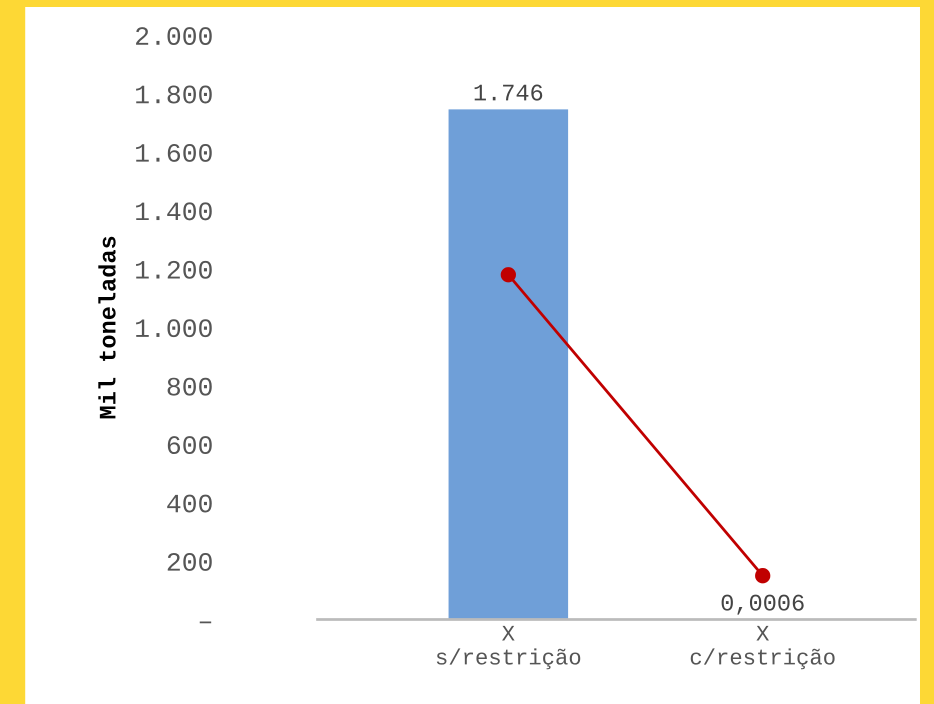  What do you see at coordinates (174, 153) in the screenshot?
I see `y-tick-label: 1.600` at bounding box center [174, 153].